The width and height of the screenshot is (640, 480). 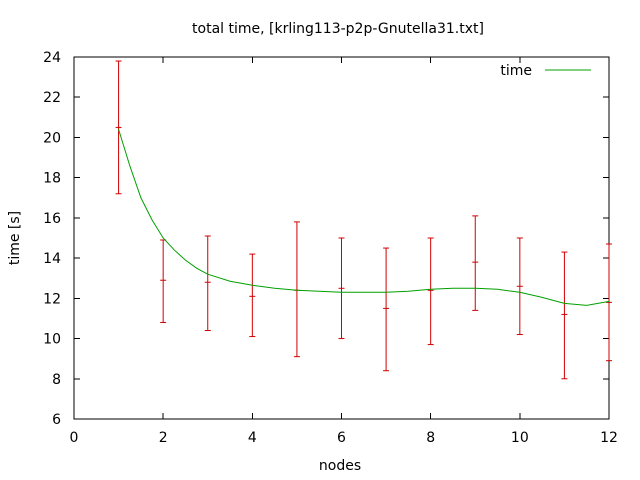 What do you see at coordinates (56, 380) in the screenshot?
I see `y-tick-label: 8` at bounding box center [56, 380].